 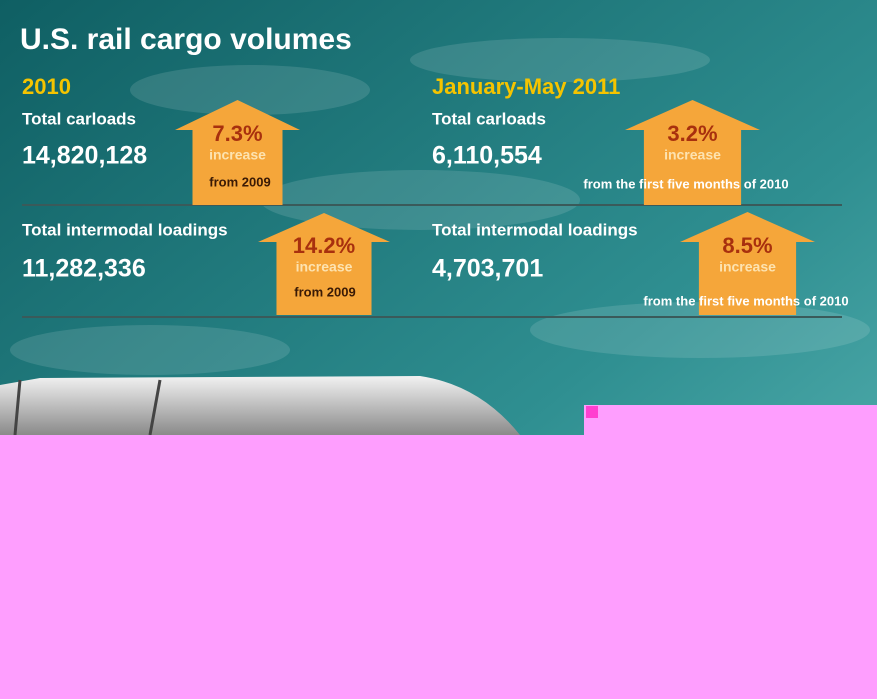 I want to click on section-heading: 2010, so click(x=46, y=86).